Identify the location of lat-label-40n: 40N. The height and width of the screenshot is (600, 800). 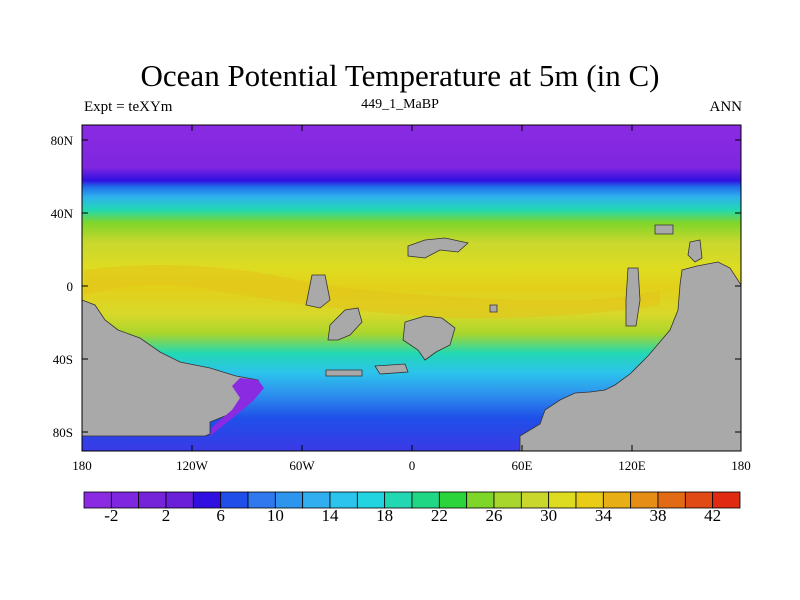
(61, 213).